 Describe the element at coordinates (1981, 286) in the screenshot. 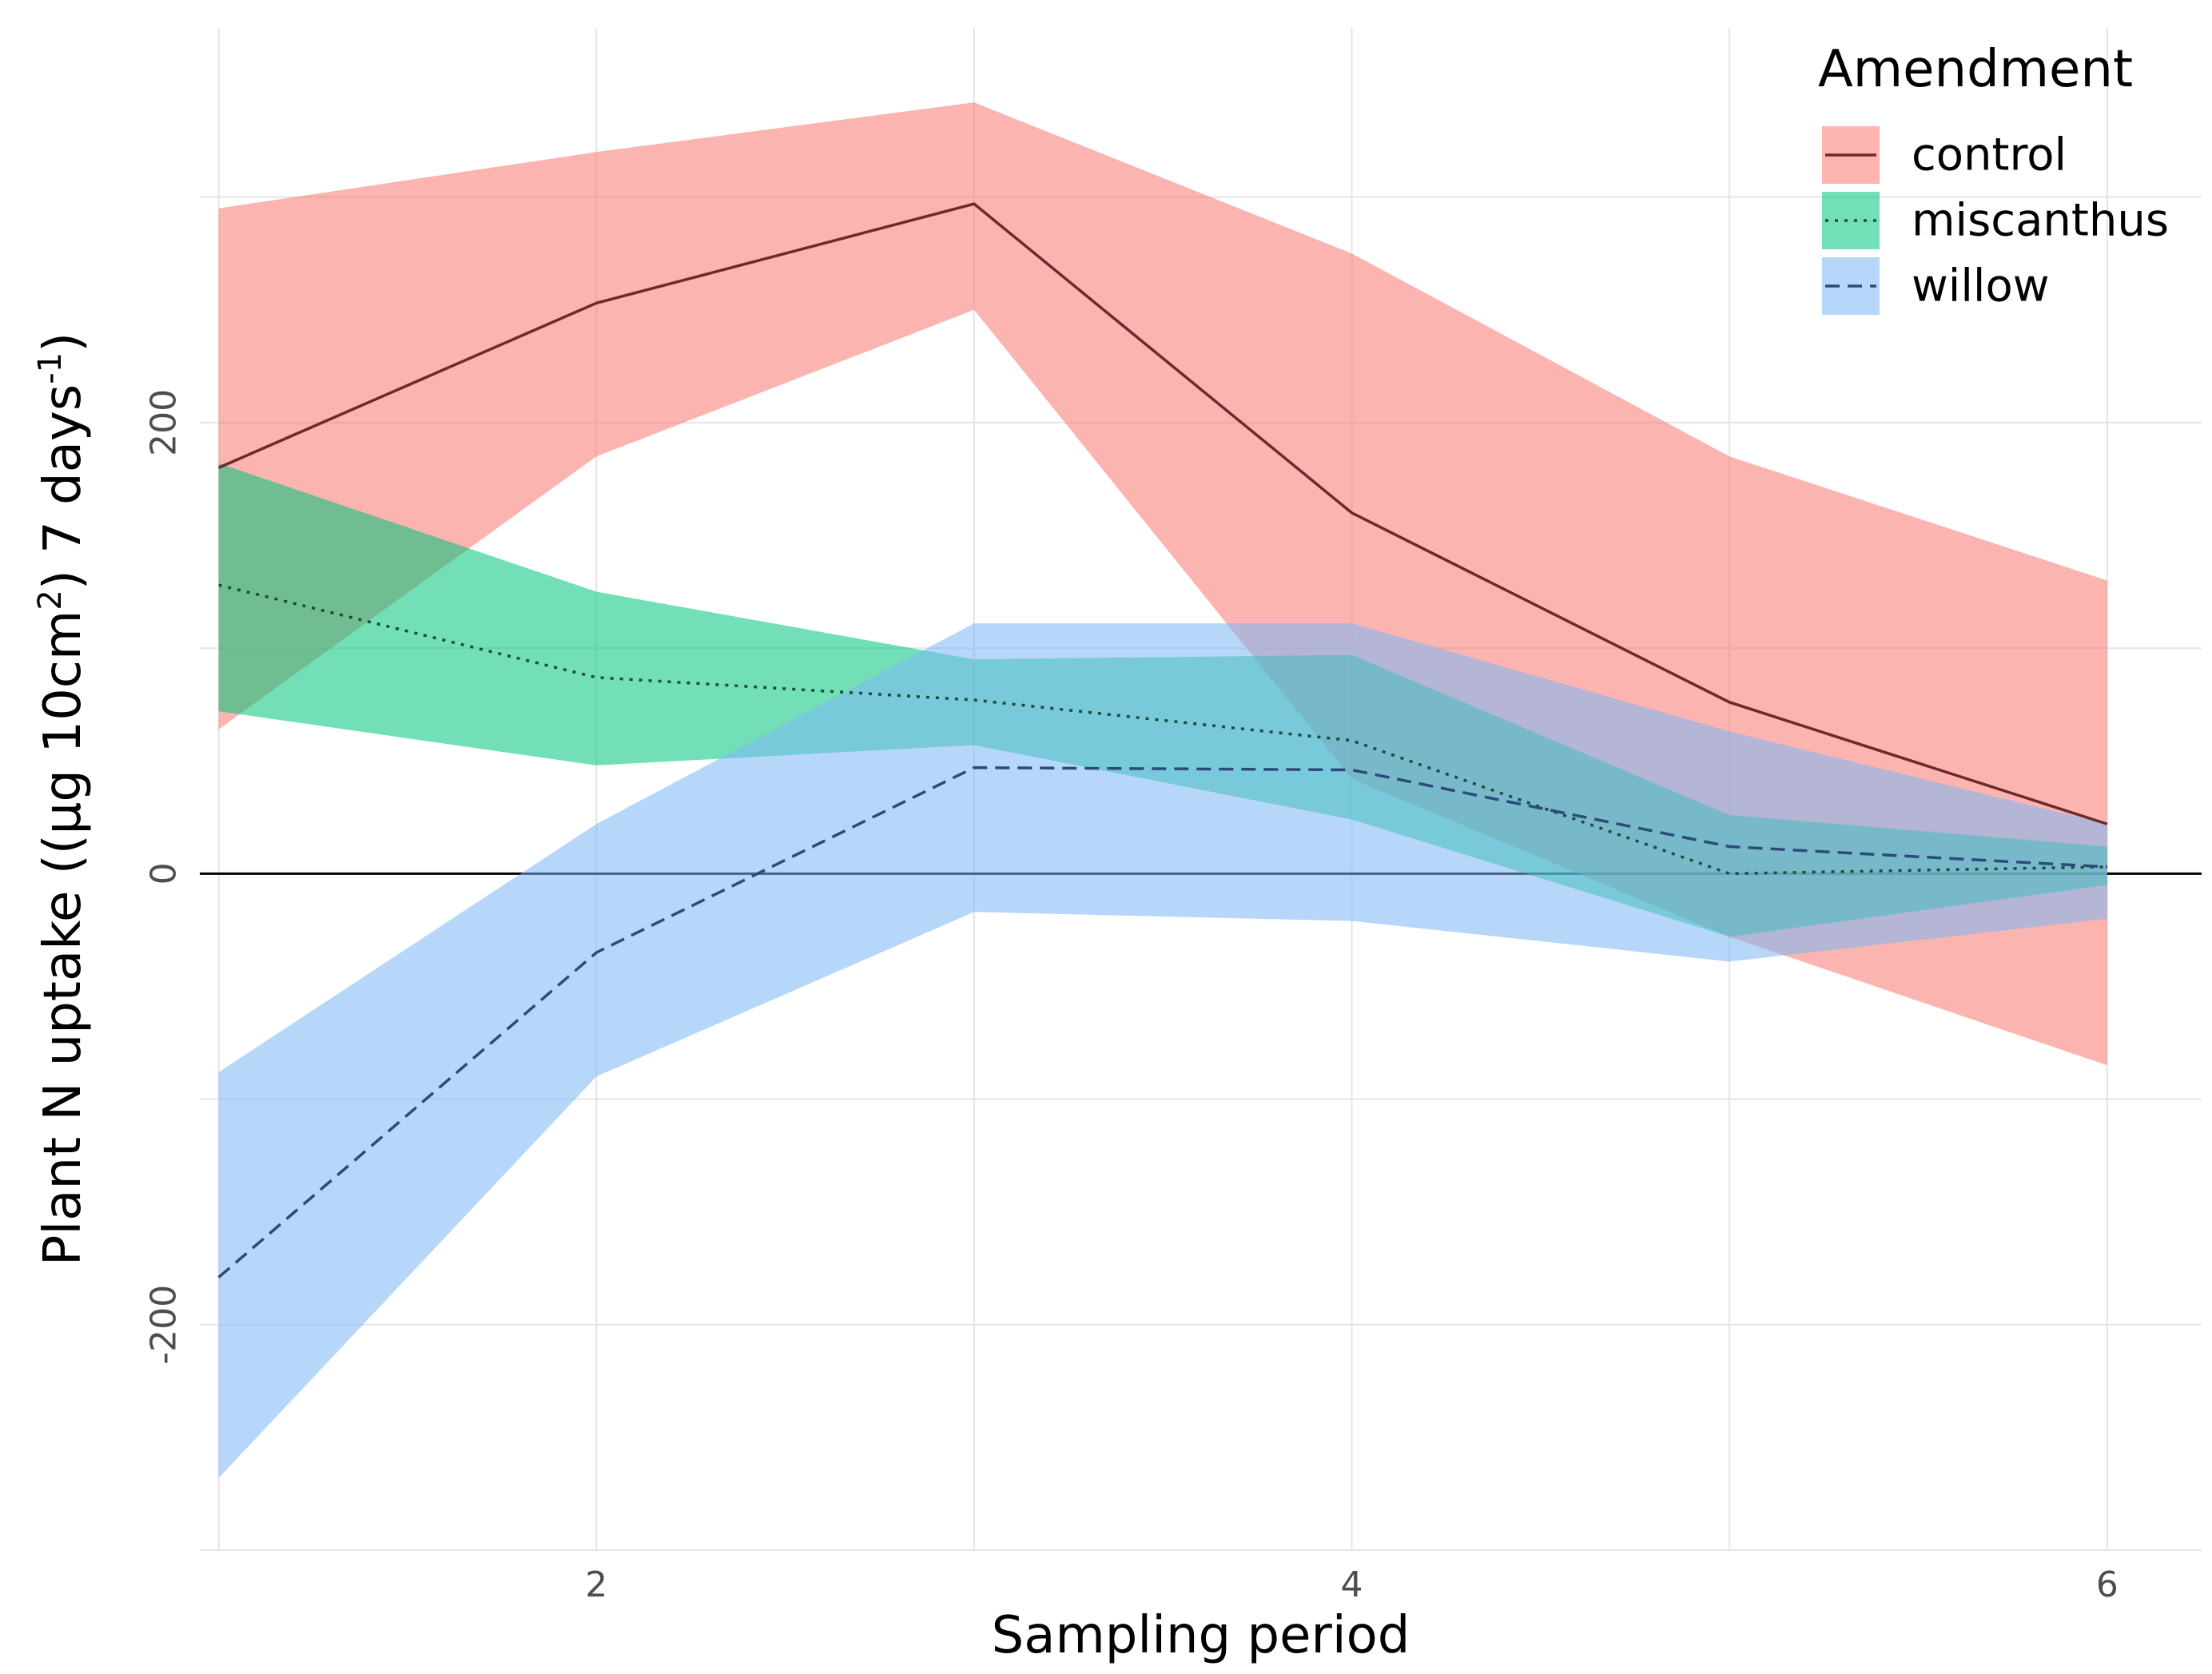

I see `legend-label-willow: willow` at that location.